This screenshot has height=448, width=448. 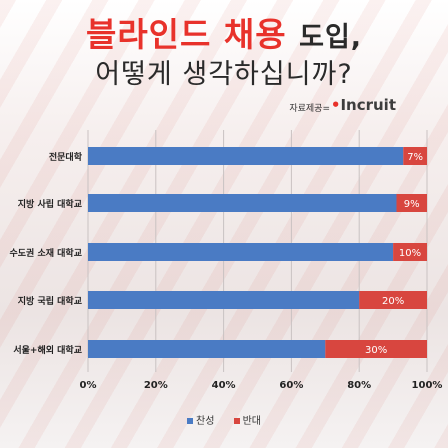 What do you see at coordinates (88, 385) in the screenshot?
I see `x-tick-label: 0%` at bounding box center [88, 385].